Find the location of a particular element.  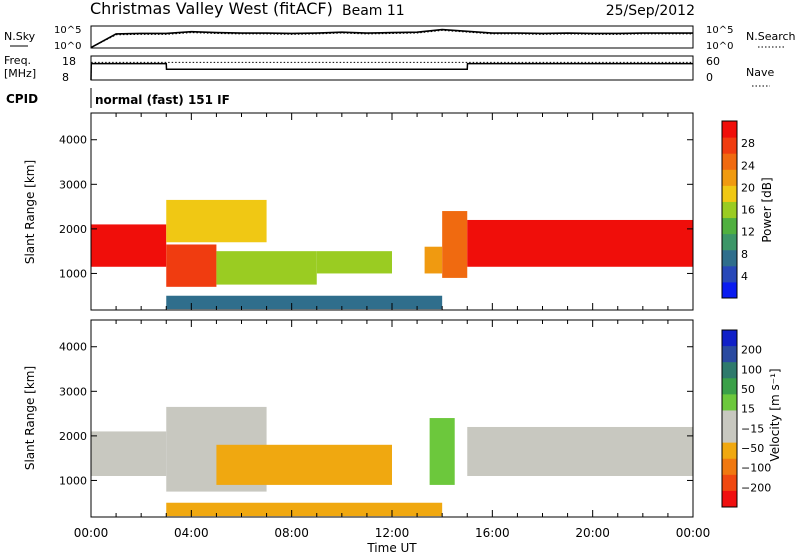

freq-label: Freq. is located at coordinates (17, 60).